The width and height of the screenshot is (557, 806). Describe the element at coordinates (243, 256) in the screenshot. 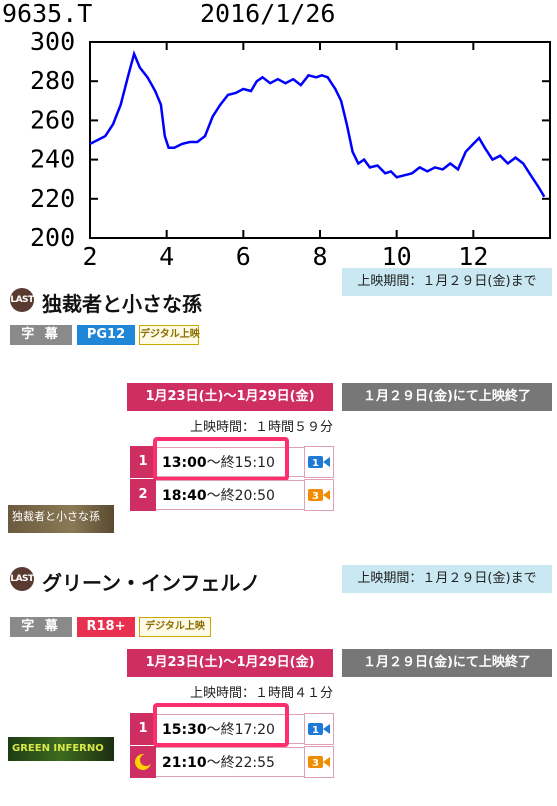

I see `x-tick-label: 6` at that location.